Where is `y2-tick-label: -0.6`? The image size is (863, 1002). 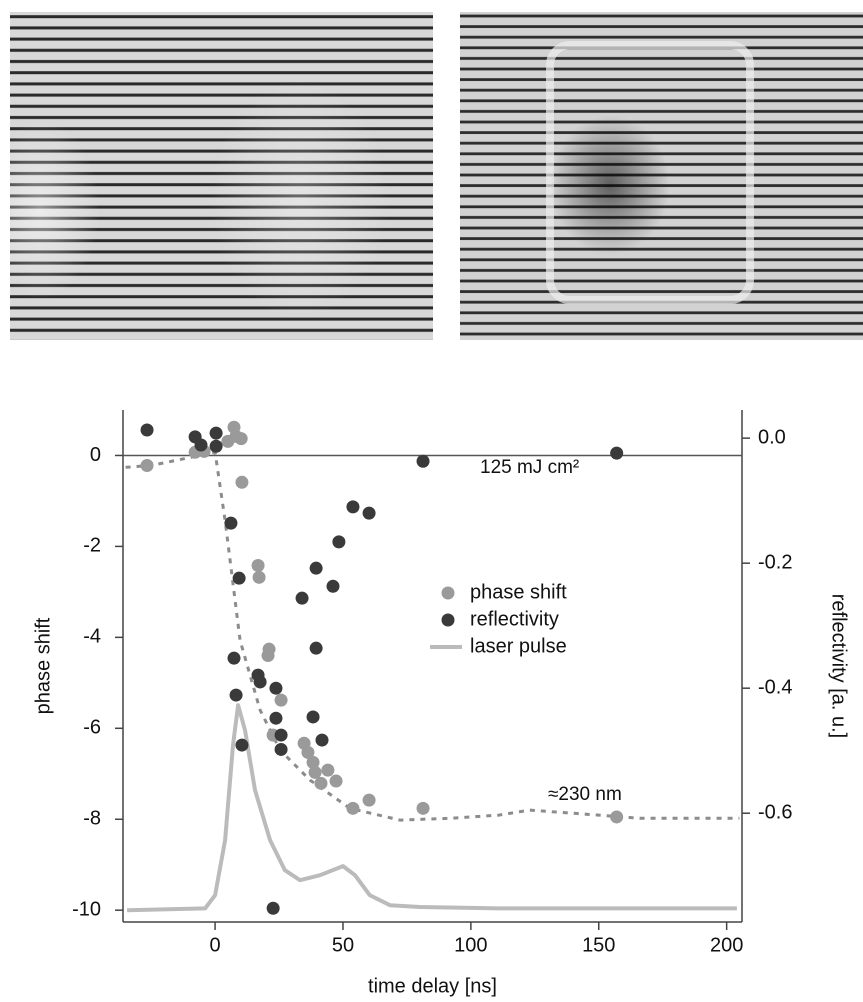 y2-tick-label: -0.6 is located at coordinates (775, 813).